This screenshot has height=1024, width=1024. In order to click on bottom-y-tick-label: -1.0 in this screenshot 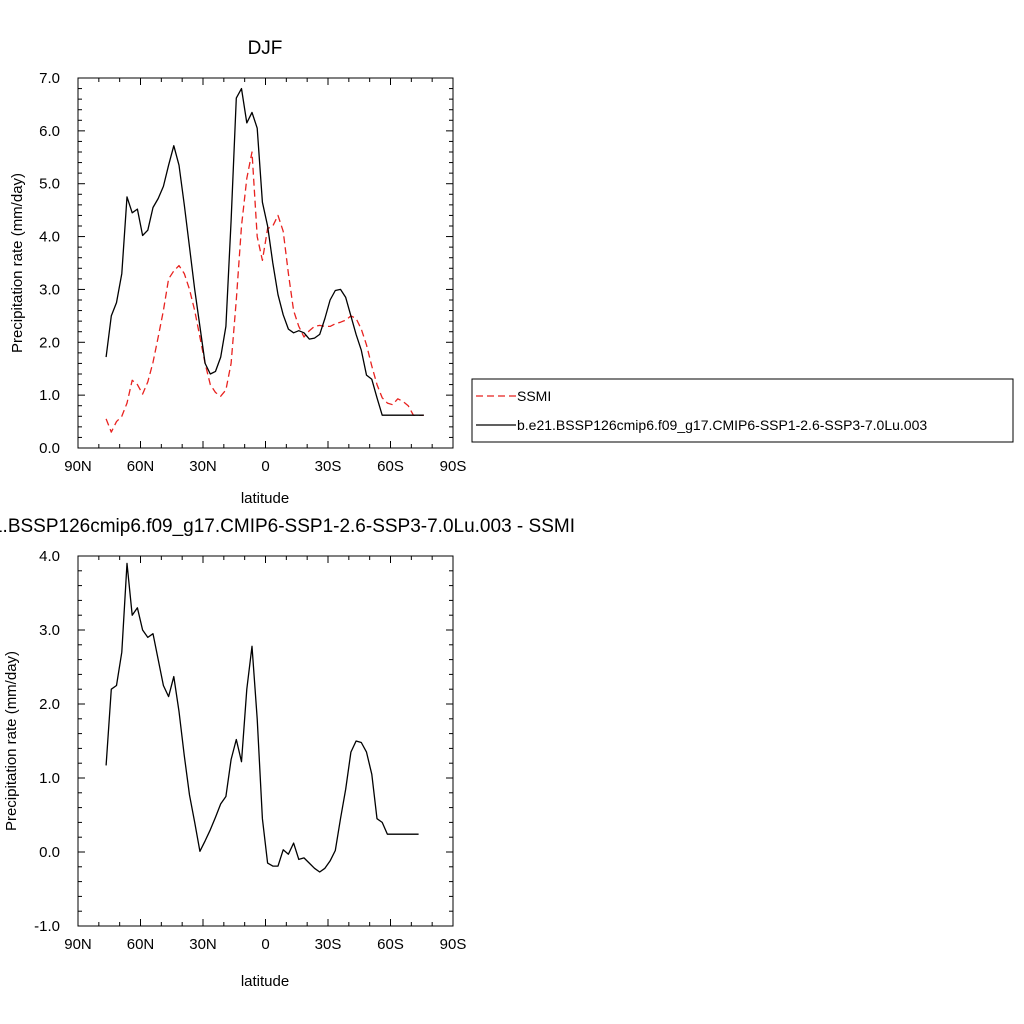, I will do `click(47, 926)`.